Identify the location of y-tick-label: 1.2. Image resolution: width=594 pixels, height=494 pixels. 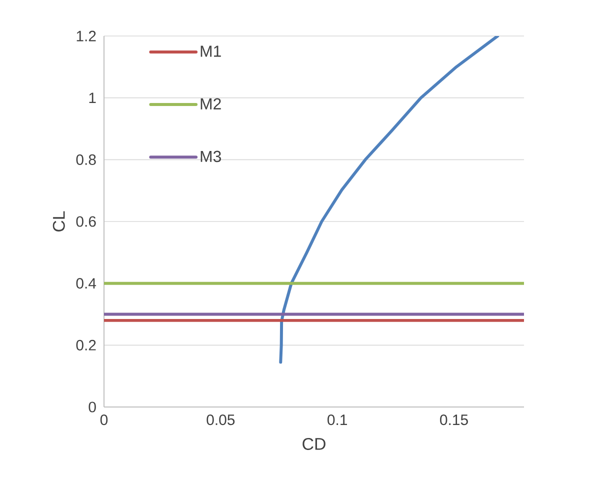
(86, 36).